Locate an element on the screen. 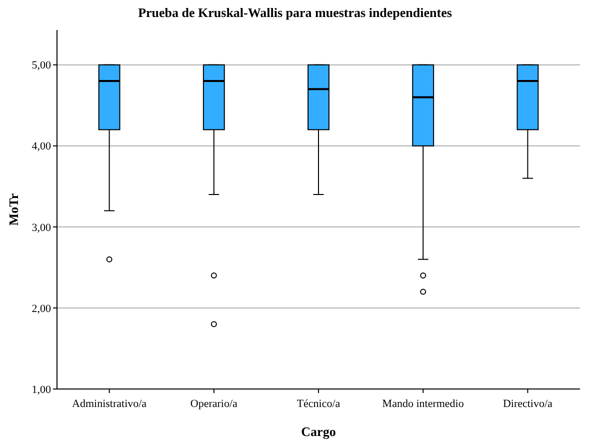 This screenshot has height=444, width=590. x-tick-label: Mando intermedio is located at coordinates (423, 404).